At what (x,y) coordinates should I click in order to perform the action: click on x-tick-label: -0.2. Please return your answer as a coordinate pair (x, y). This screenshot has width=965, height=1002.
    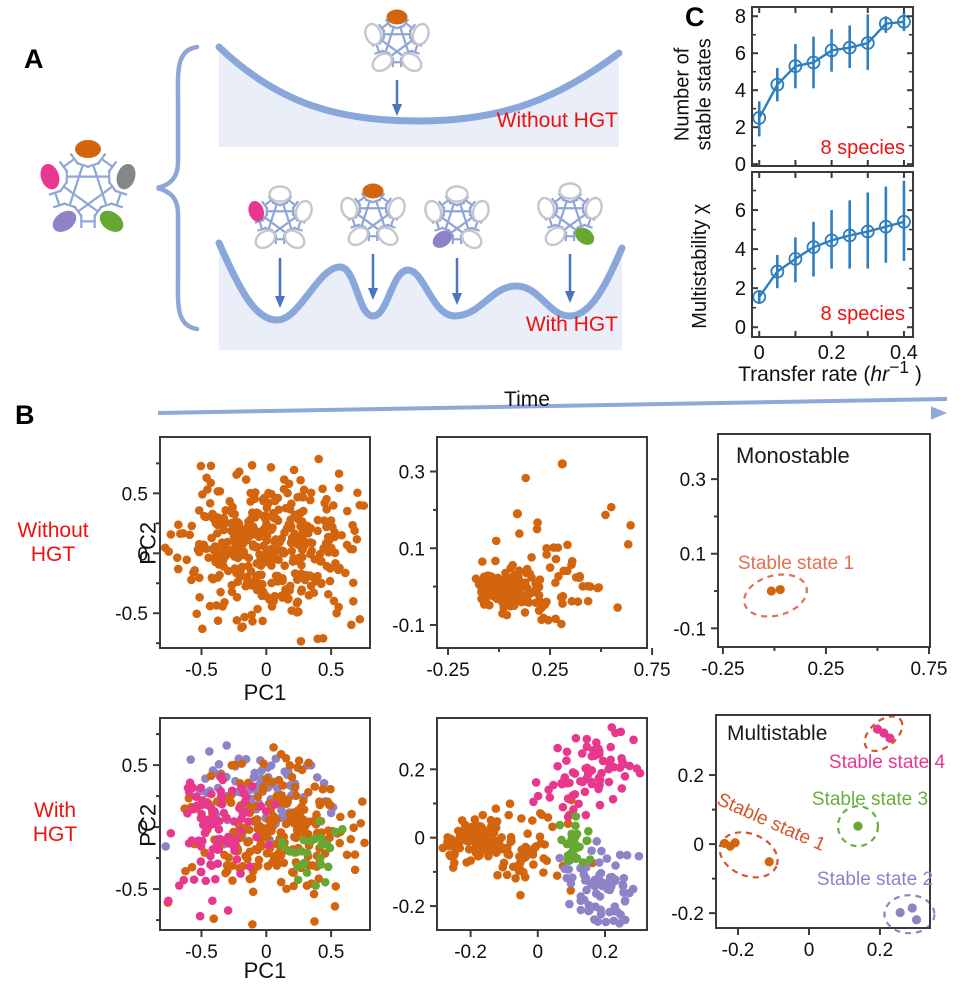
    Looking at the image, I should click on (738, 950).